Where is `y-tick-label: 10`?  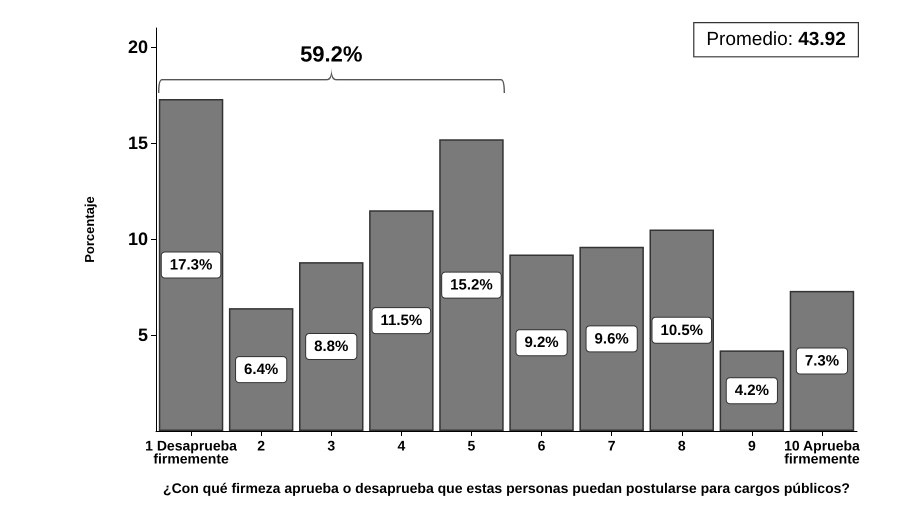 y-tick-label: 10 is located at coordinates (138, 239).